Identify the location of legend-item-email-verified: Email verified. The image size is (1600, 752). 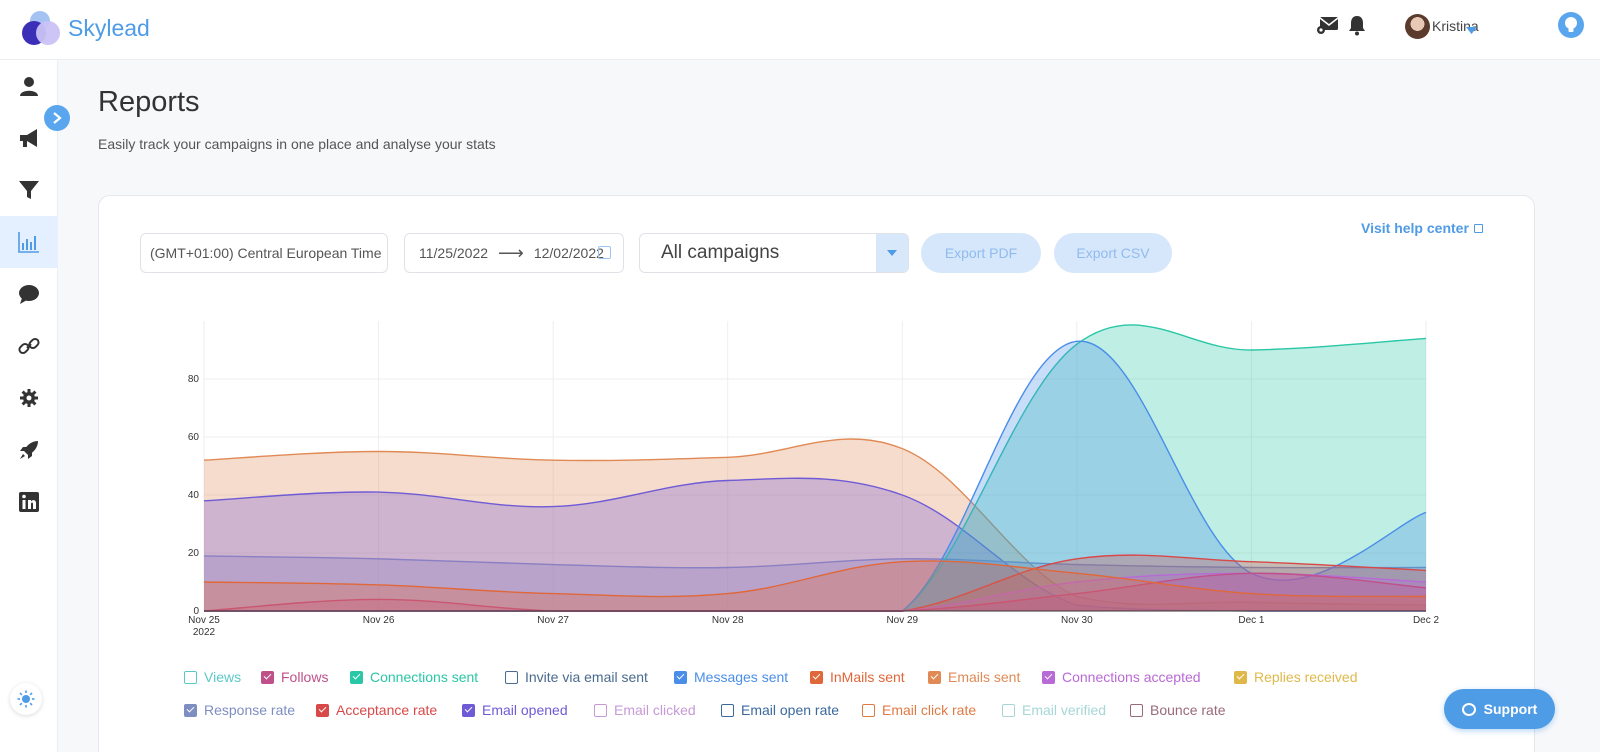
(1054, 710).